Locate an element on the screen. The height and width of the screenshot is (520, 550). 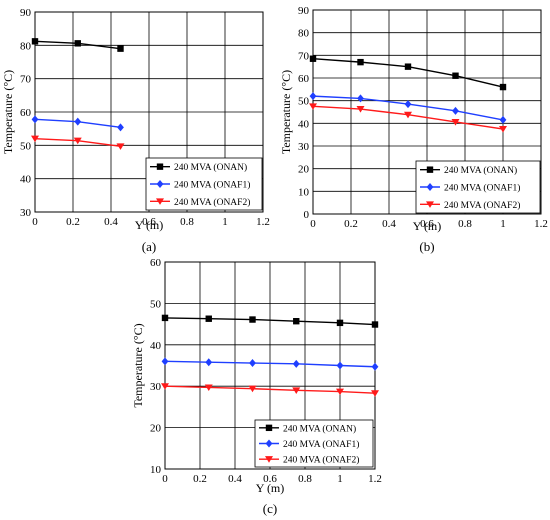
y-tick-label: 90 is located at coordinates (26, 13).